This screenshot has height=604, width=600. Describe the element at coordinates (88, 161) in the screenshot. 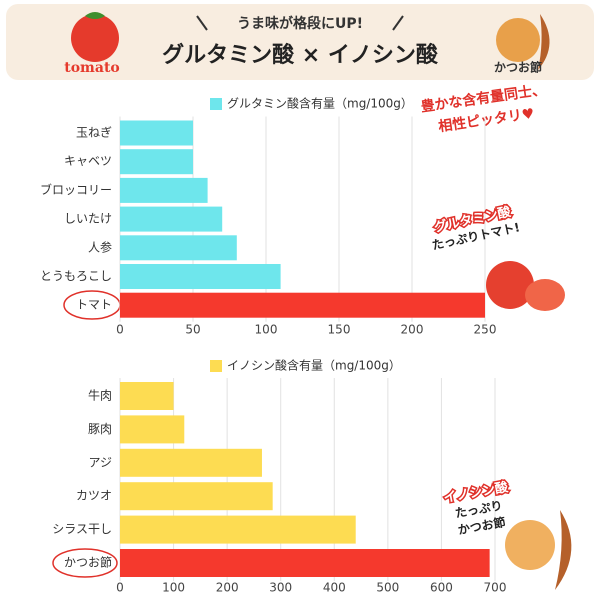

I see `y-tick-label: キャベツ` at that location.